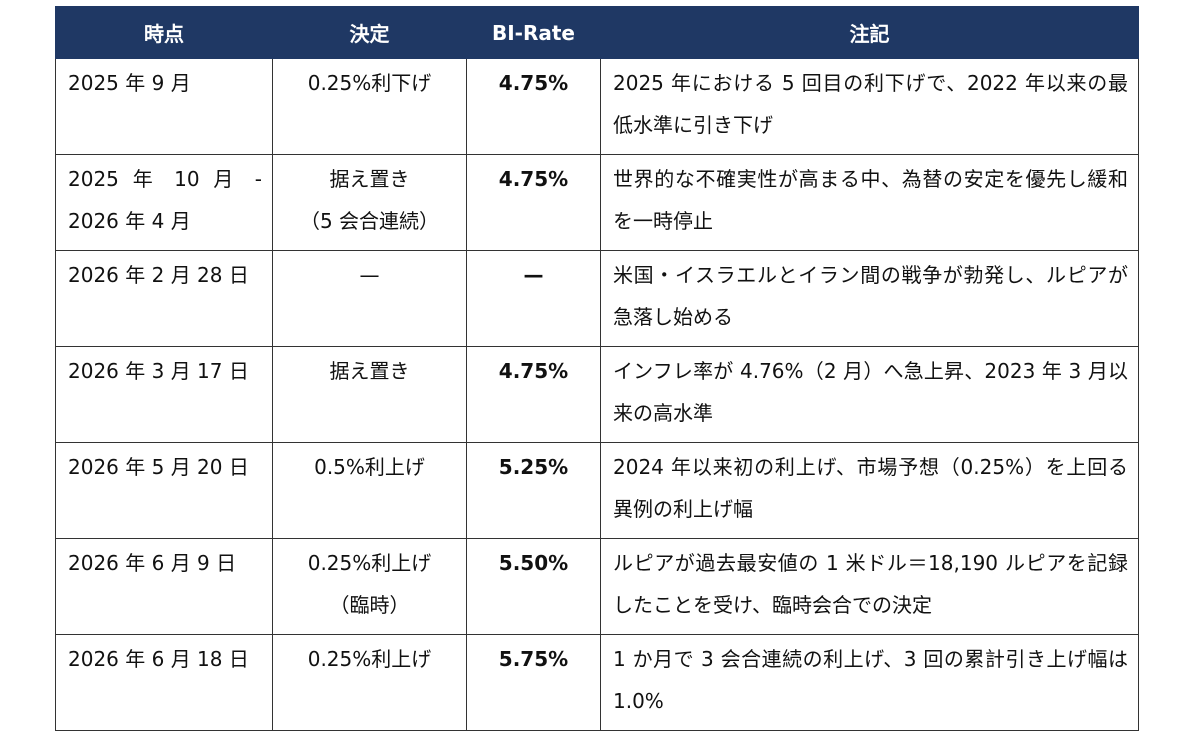  I want to click on table-cell: 0.5%利上げ, so click(369, 490).